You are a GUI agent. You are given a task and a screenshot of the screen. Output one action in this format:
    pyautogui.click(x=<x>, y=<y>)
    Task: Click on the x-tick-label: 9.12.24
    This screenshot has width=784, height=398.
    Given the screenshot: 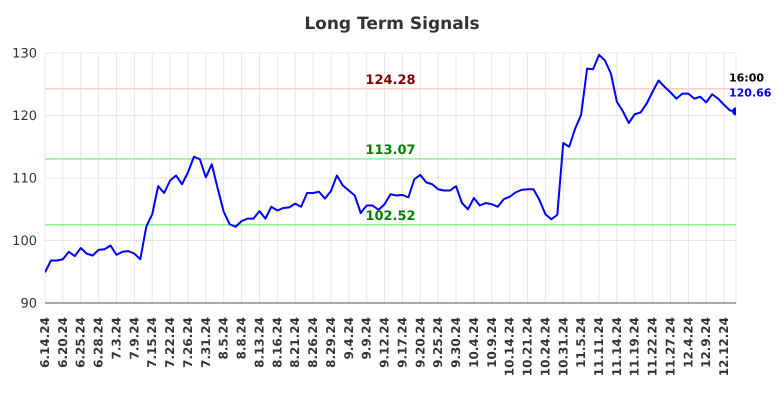 What is the action you would take?
    pyautogui.click(x=385, y=342)
    